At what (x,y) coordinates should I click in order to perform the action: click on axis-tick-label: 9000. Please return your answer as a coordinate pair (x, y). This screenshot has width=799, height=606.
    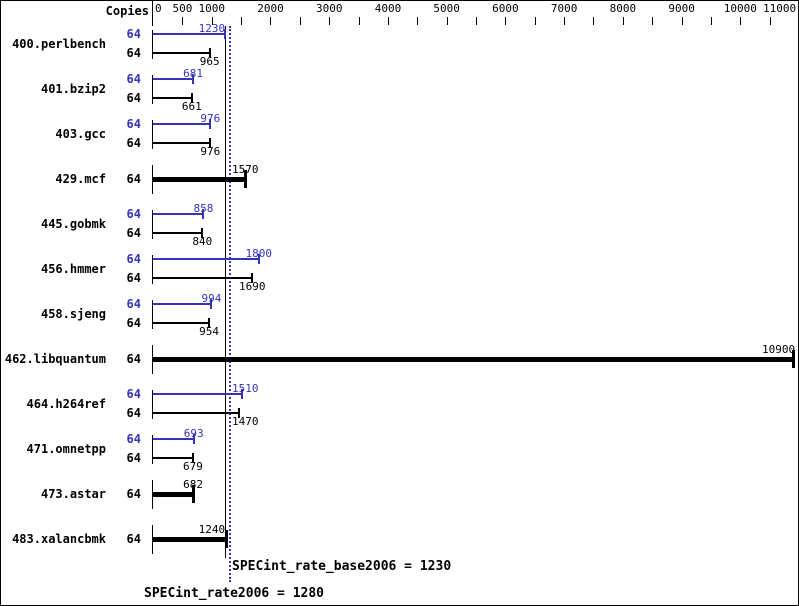
    Looking at the image, I should click on (681, 8).